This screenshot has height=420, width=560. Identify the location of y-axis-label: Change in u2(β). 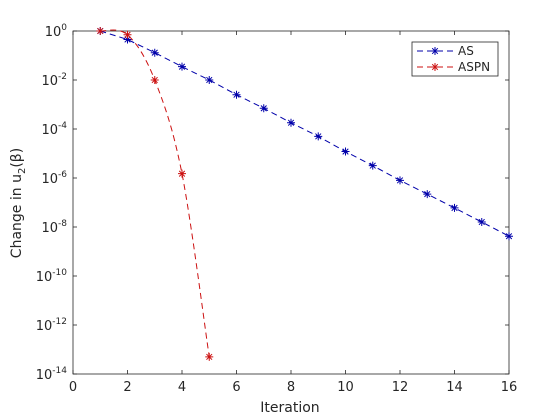
(18, 203).